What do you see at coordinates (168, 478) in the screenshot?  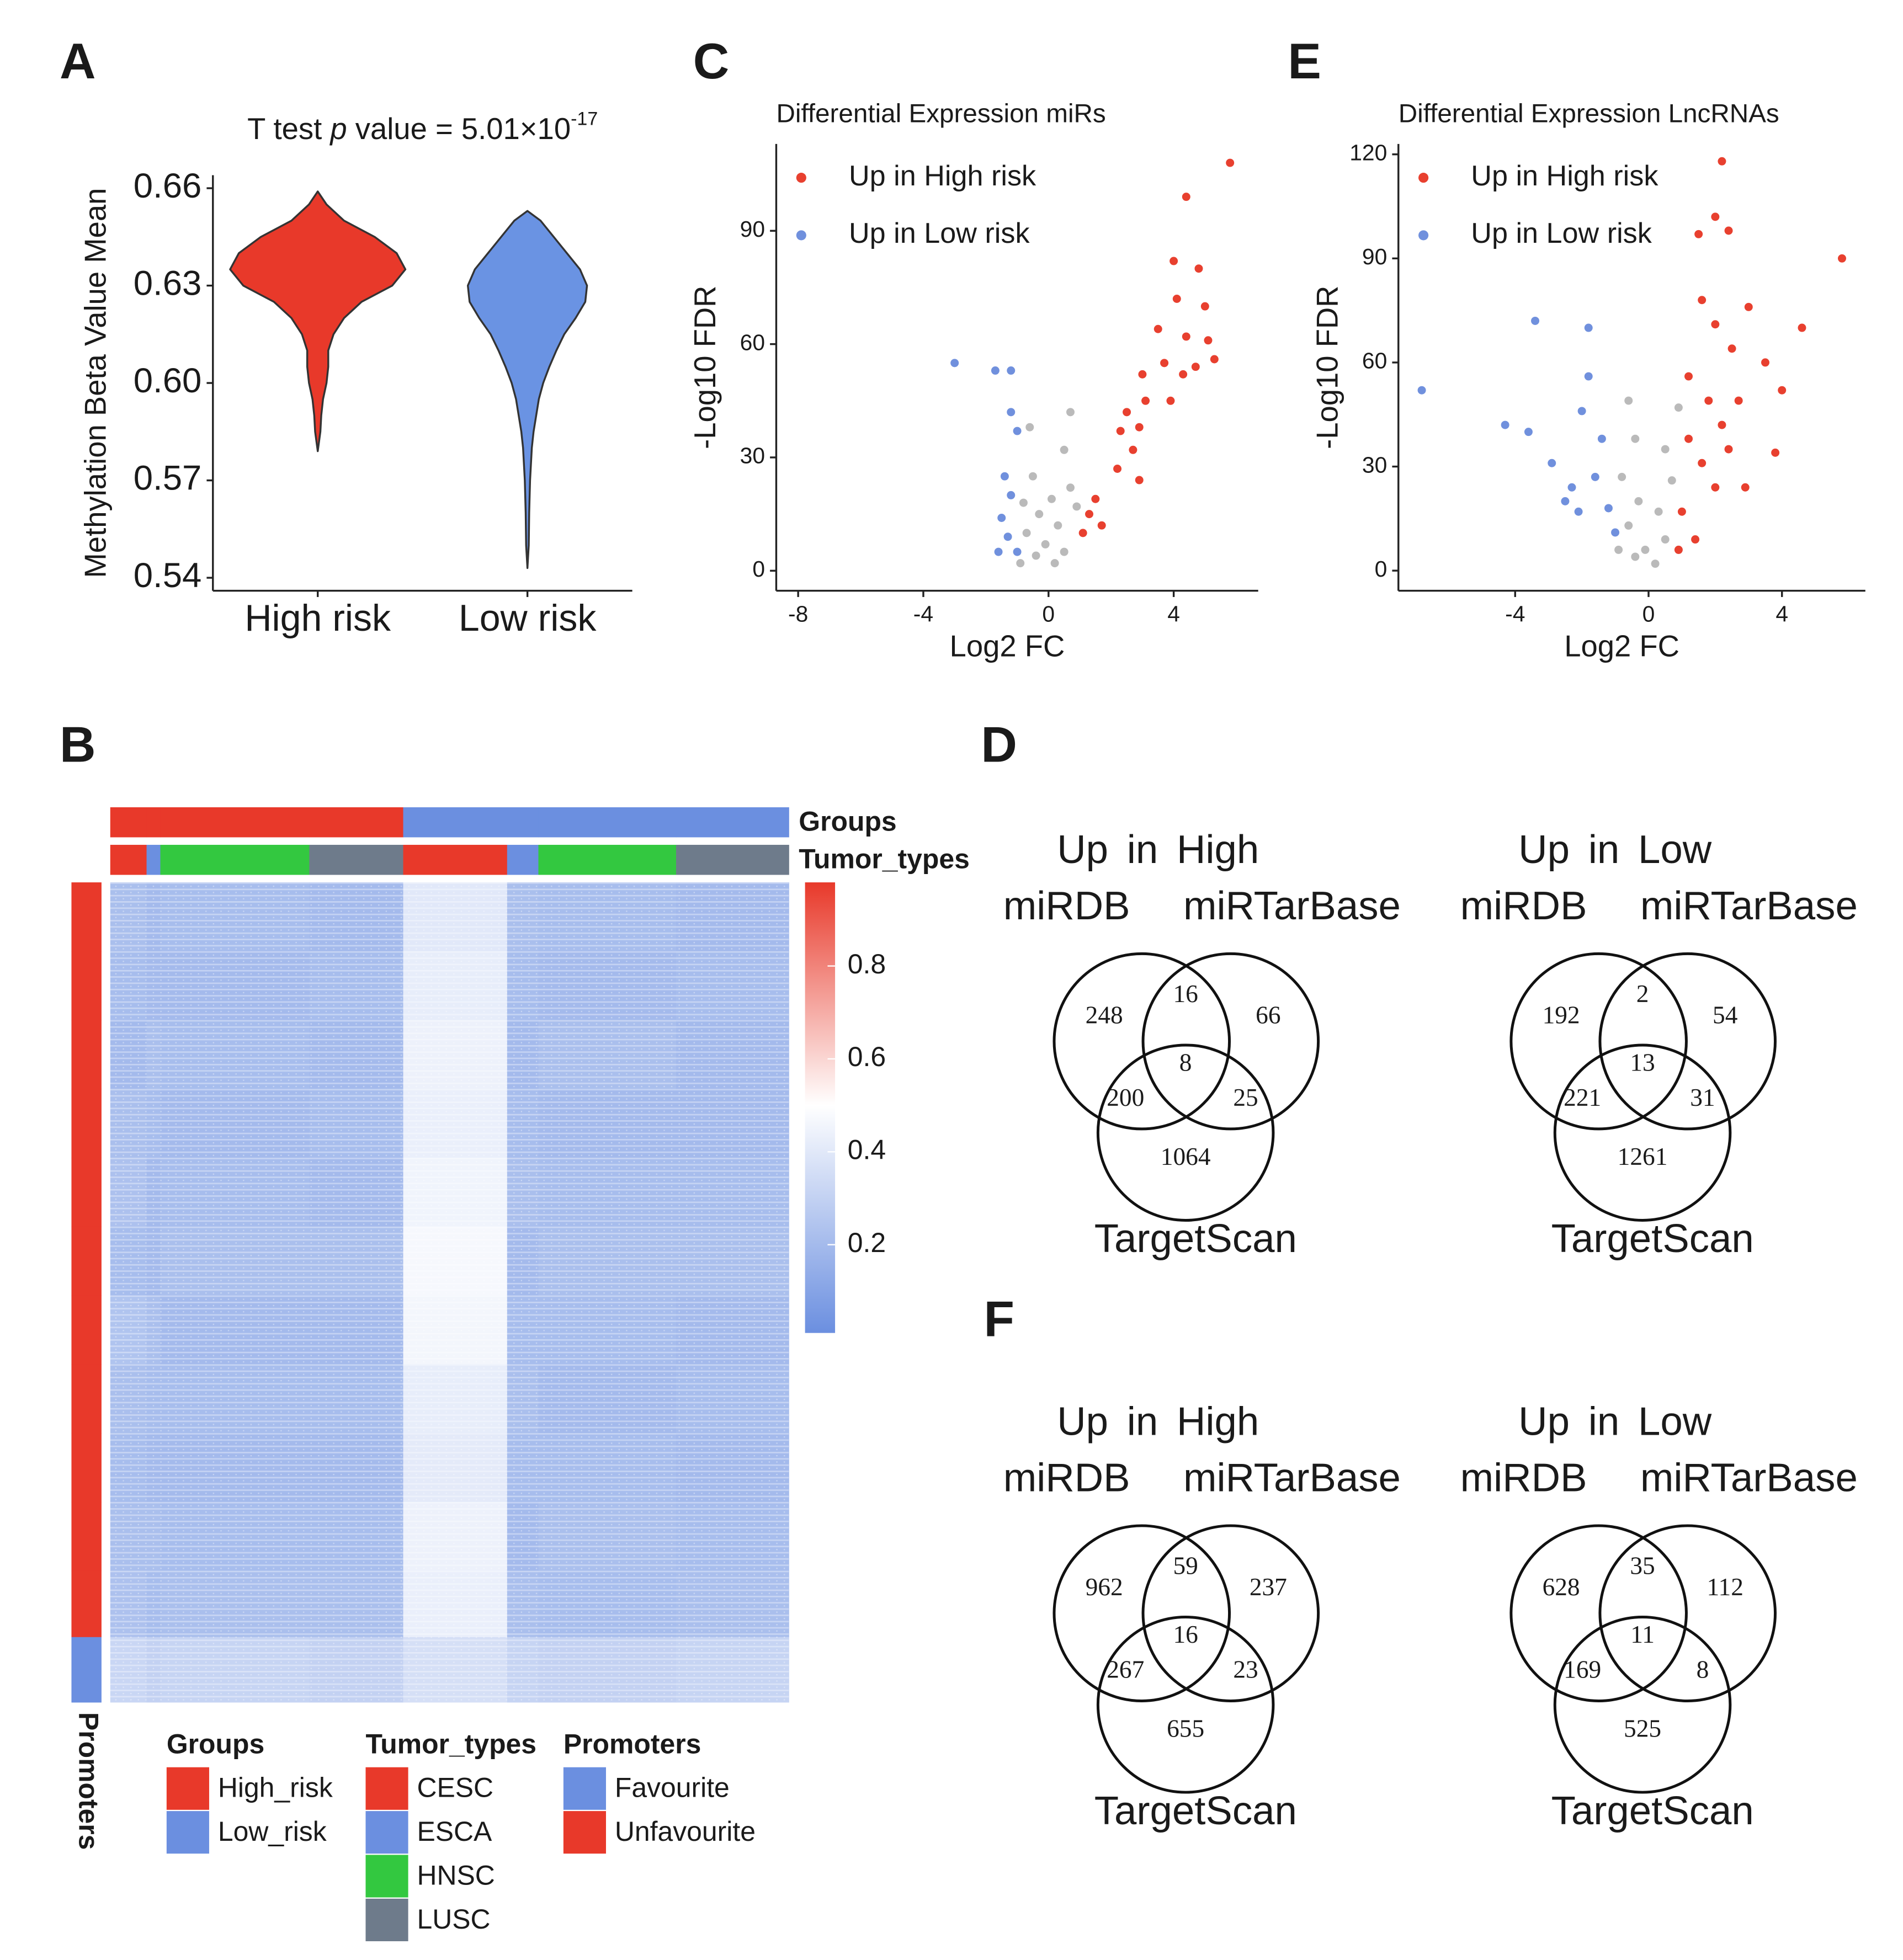 I see `y-tick-label: 0.57` at bounding box center [168, 478].